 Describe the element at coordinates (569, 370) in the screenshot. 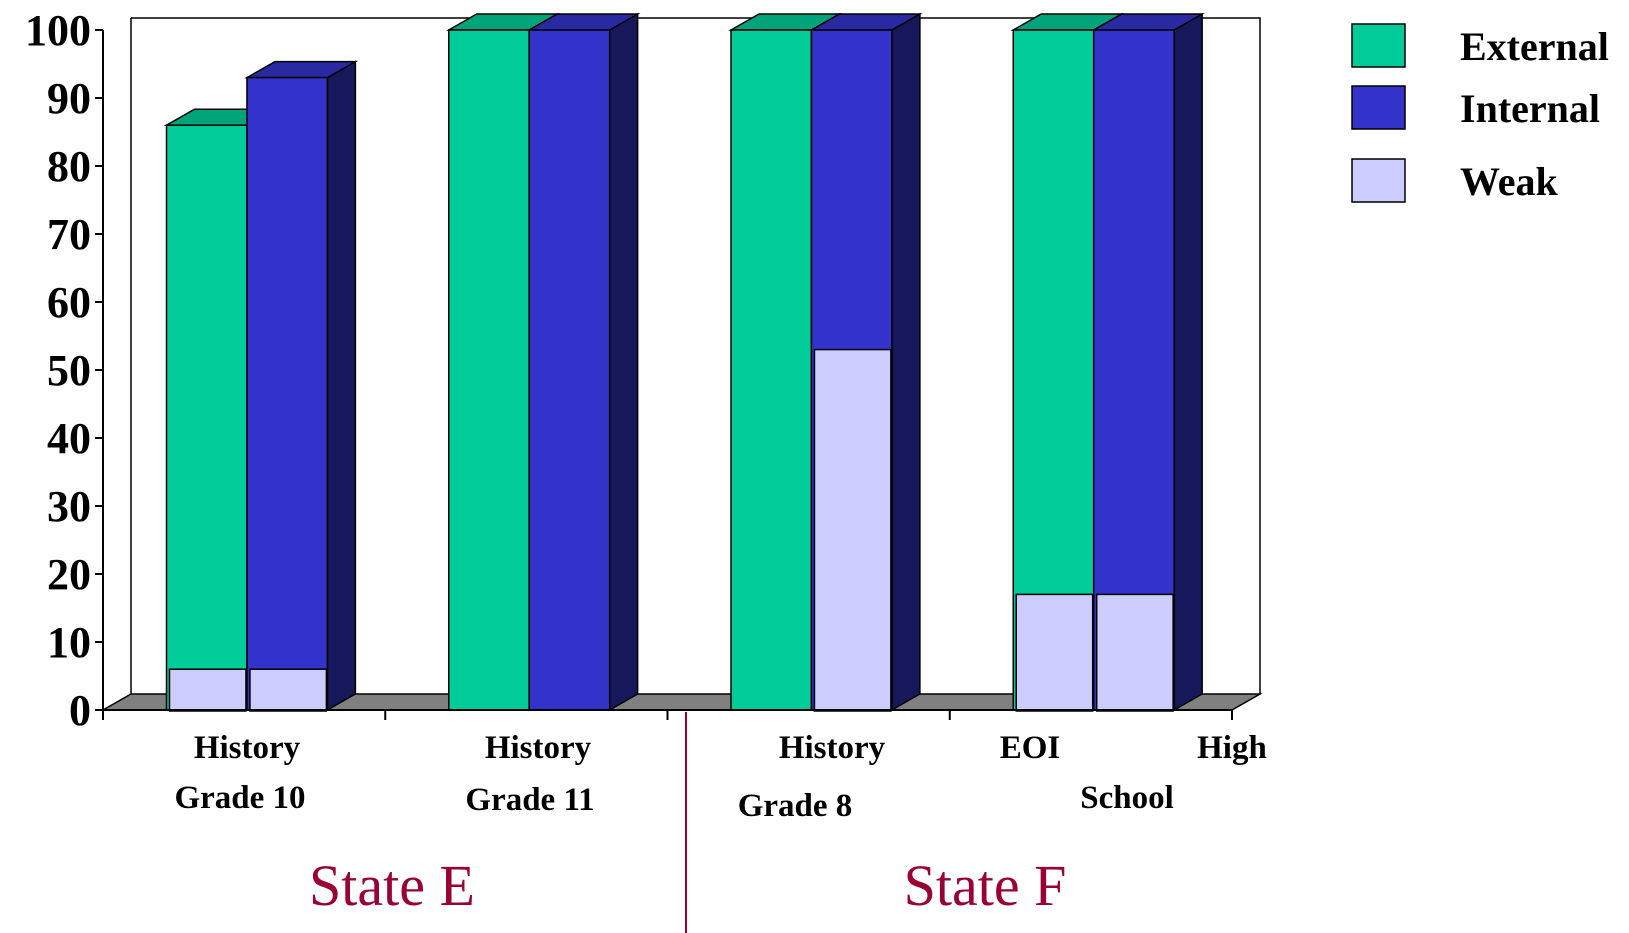

I see `bar-internal-1-front` at that location.